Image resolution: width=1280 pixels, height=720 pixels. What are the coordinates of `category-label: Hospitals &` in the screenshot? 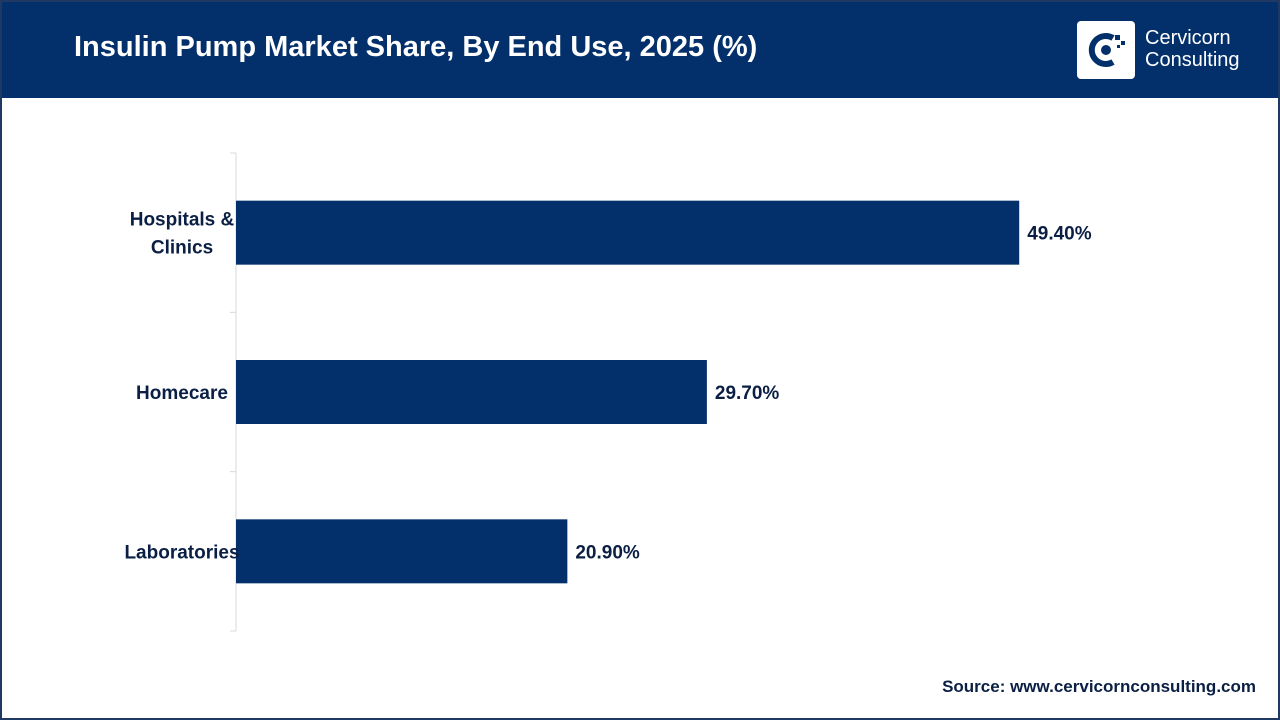 It's located at (182, 220).